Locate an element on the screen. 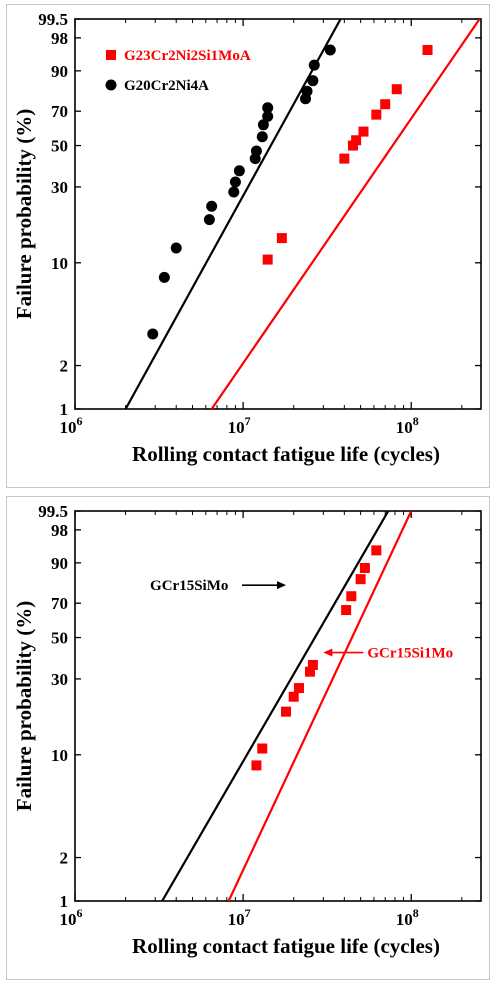 Image resolution: width=496 pixels, height=985 pixels. legend-label: G20Cr2Ni4A is located at coordinates (166, 86).